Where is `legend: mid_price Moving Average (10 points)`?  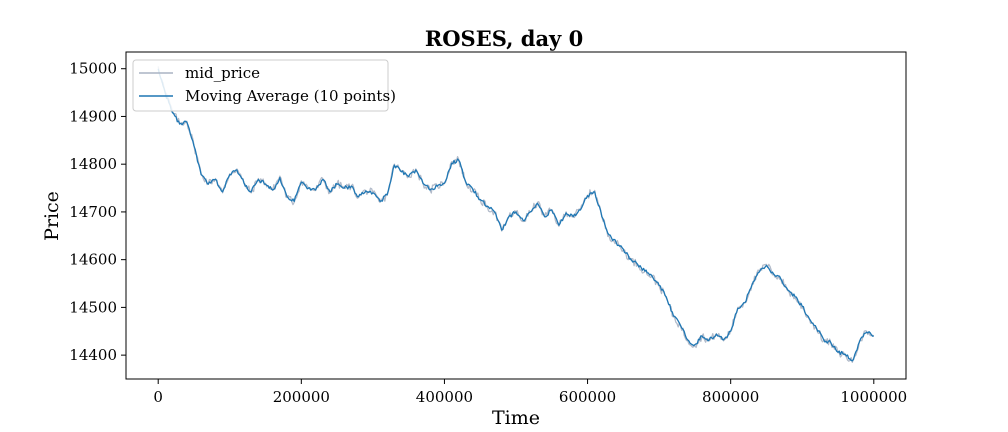 legend: mid_price Moving Average (10 points) is located at coordinates (264, 85).